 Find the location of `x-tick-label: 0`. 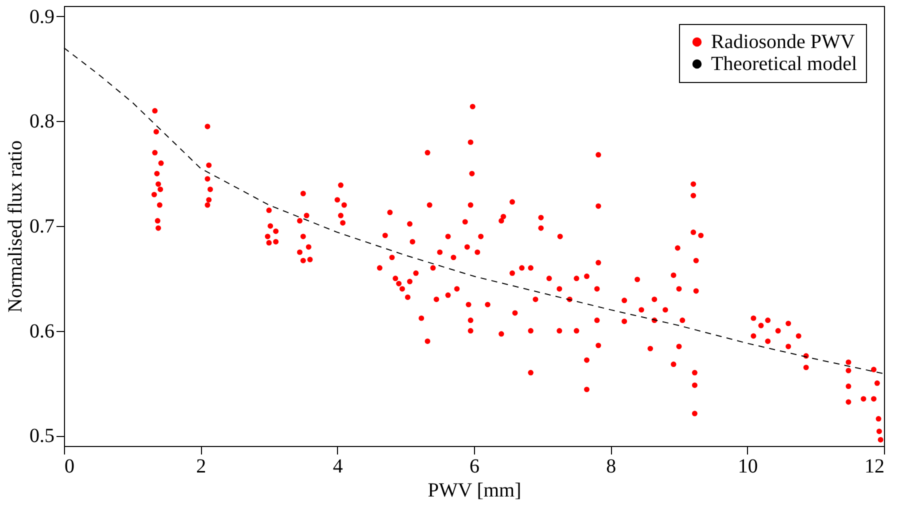

x-tick-label: 0 is located at coordinates (69, 467).